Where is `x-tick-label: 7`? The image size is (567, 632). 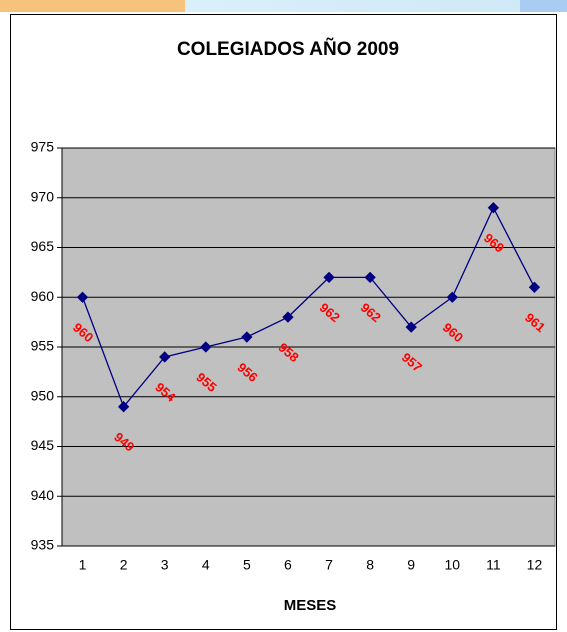 x-tick-label: 7 is located at coordinates (329, 565).